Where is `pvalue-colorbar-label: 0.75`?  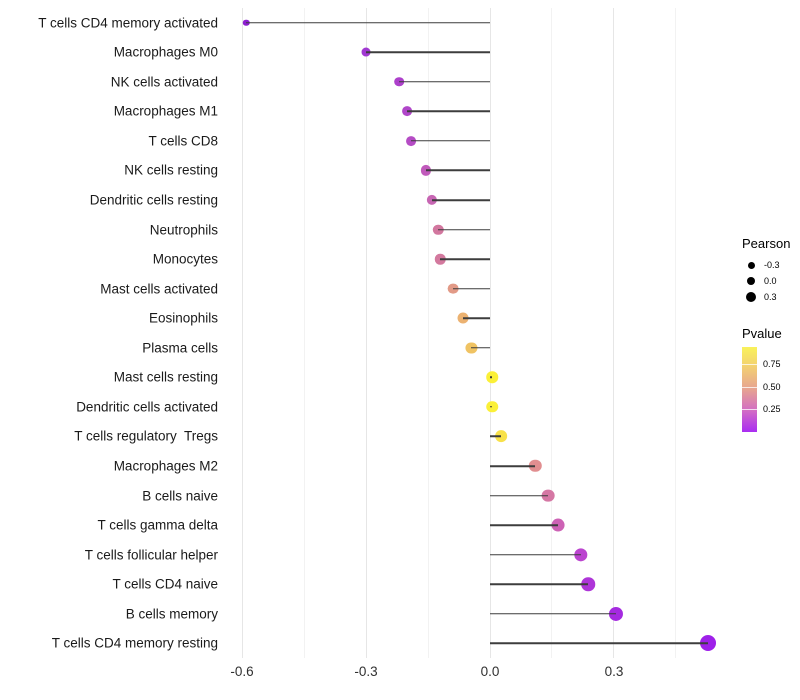
pvalue-colorbar-label: 0.75 is located at coordinates (772, 364).